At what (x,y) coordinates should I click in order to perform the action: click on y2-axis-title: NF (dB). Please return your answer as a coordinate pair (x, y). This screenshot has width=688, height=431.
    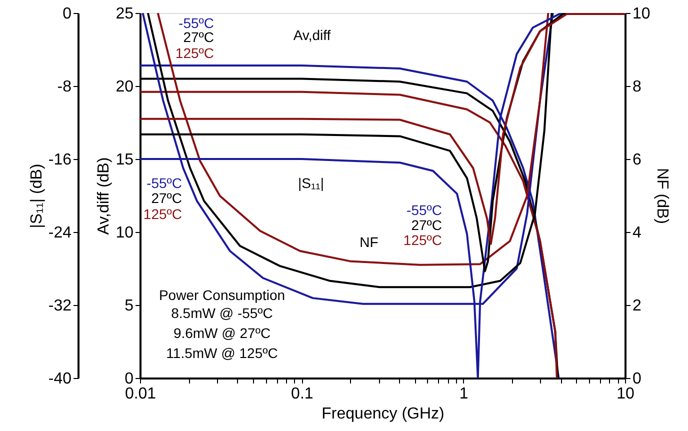
    Looking at the image, I should click on (661, 196).